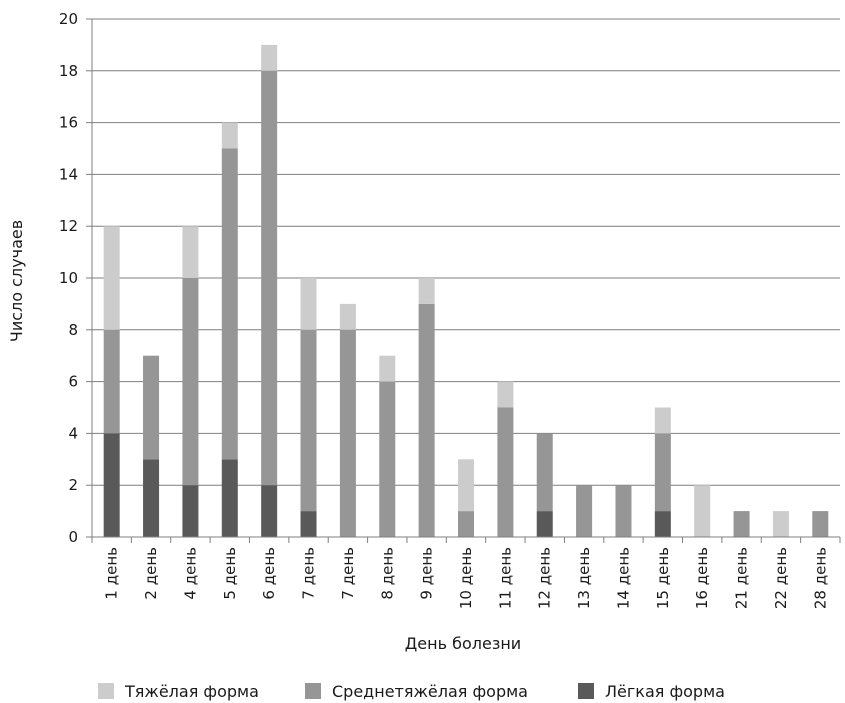 The image size is (845, 703). I want to click on y-tick-label: 2, so click(73, 485).